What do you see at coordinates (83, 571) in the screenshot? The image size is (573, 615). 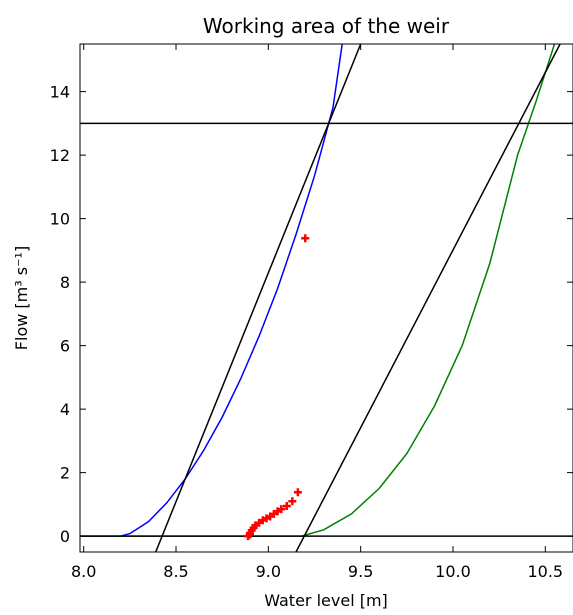 I see `x-tick-label: 8.0` at bounding box center [83, 571].